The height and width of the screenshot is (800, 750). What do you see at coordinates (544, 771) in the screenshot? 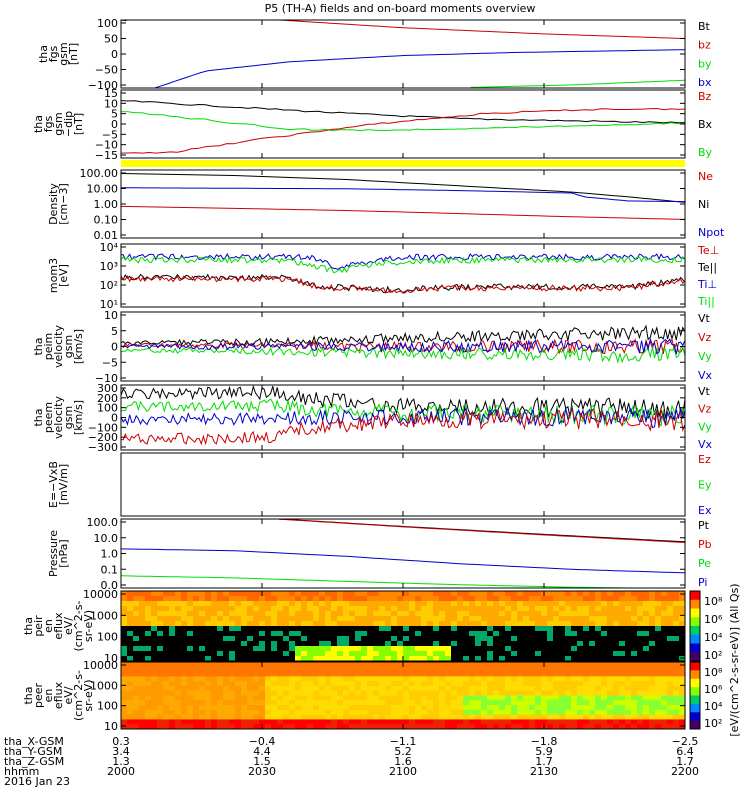
I see `x-row-value: 2130` at bounding box center [544, 771].